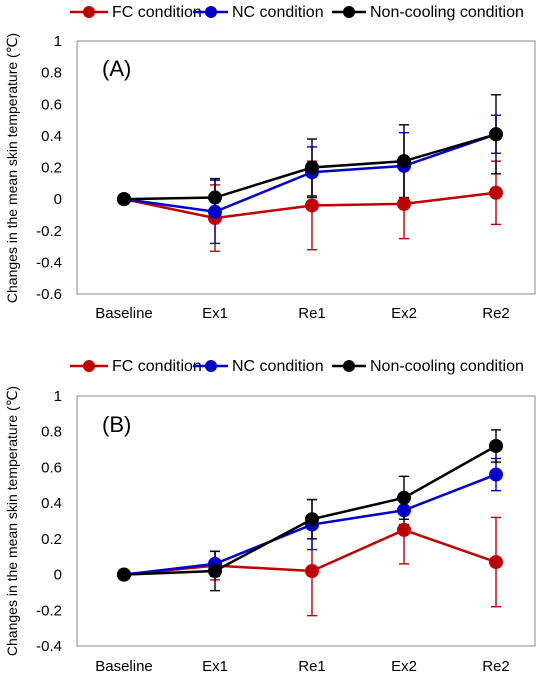 Image resolution: width=550 pixels, height=688 pixels. What do you see at coordinates (157, 366) in the screenshot?
I see `legend-b-fc-label: FC condition` at bounding box center [157, 366].